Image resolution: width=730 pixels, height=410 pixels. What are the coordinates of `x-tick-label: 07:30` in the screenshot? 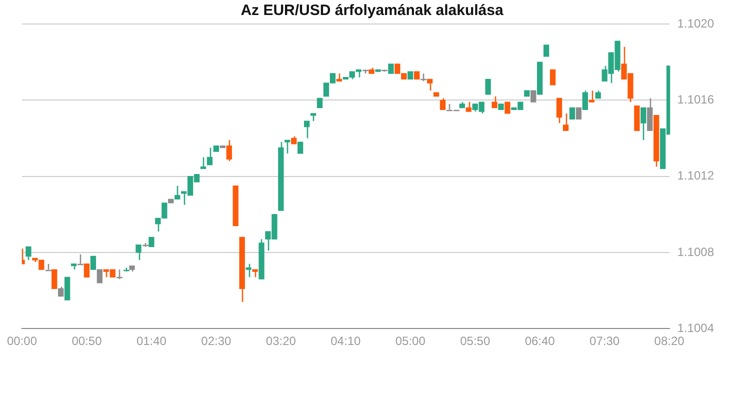 It's located at (605, 341).